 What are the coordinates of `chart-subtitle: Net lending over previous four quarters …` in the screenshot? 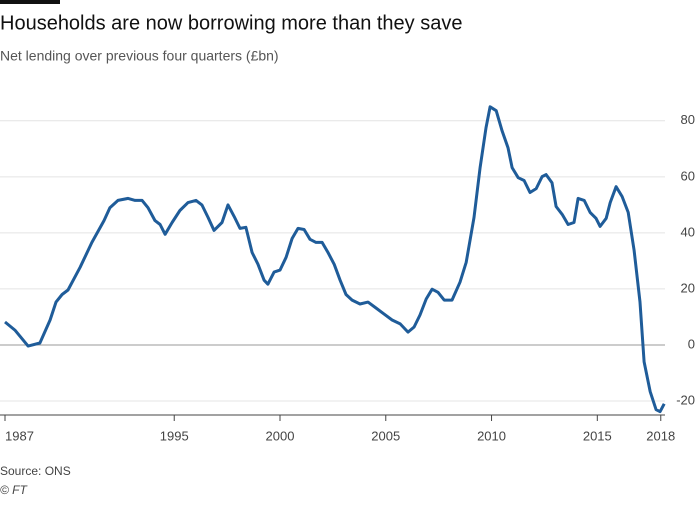 It's located at (139, 56).